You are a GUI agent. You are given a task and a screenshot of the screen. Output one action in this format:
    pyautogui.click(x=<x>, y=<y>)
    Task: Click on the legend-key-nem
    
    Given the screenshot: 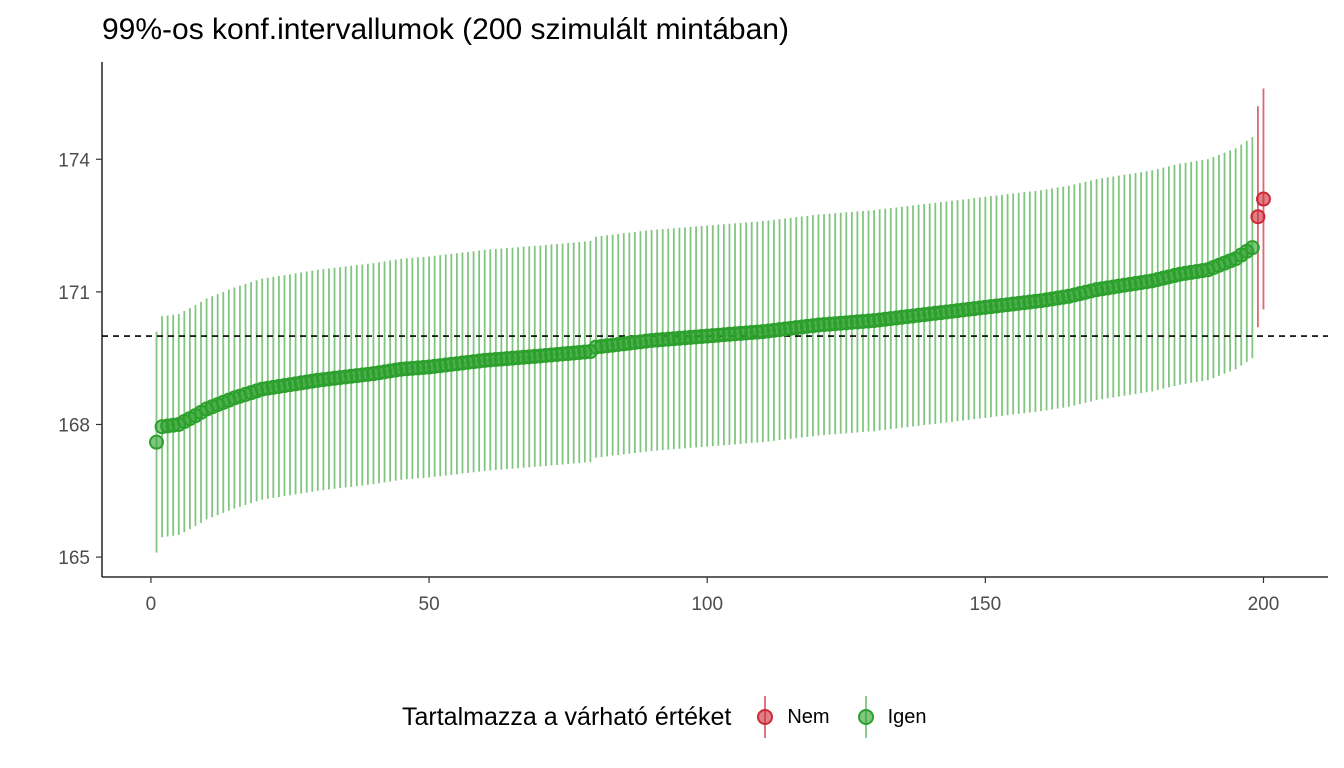 What is the action you would take?
    pyautogui.click(x=765, y=717)
    